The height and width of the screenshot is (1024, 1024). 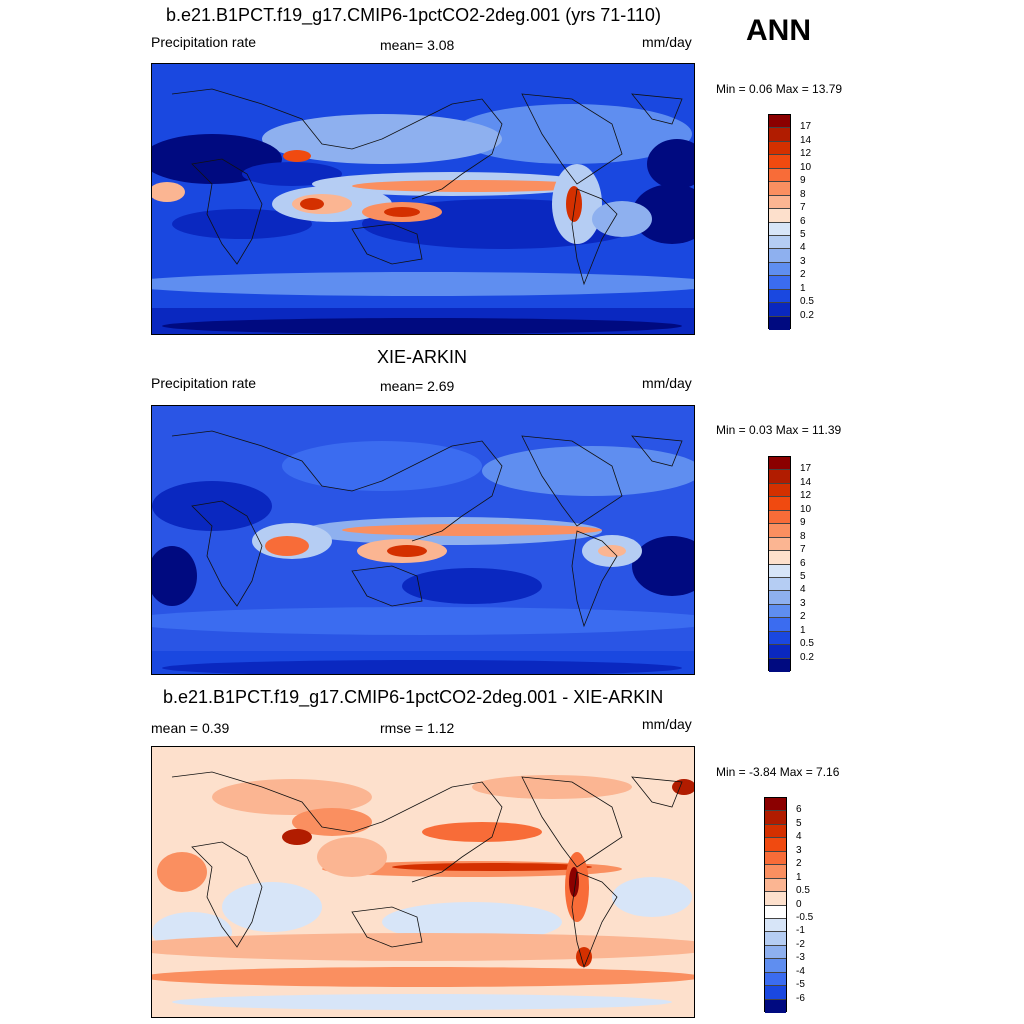 What do you see at coordinates (417, 386) in the screenshot?
I see `panel2-mean-label: mean= 2.69` at bounding box center [417, 386].